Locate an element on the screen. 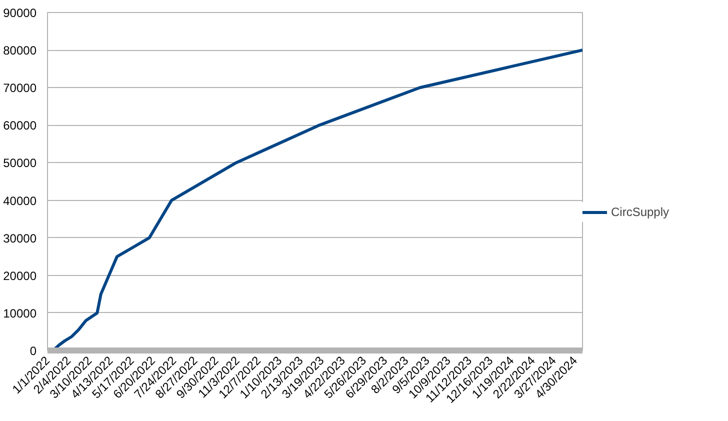  legend-label: CircSupply is located at coordinates (640, 212).